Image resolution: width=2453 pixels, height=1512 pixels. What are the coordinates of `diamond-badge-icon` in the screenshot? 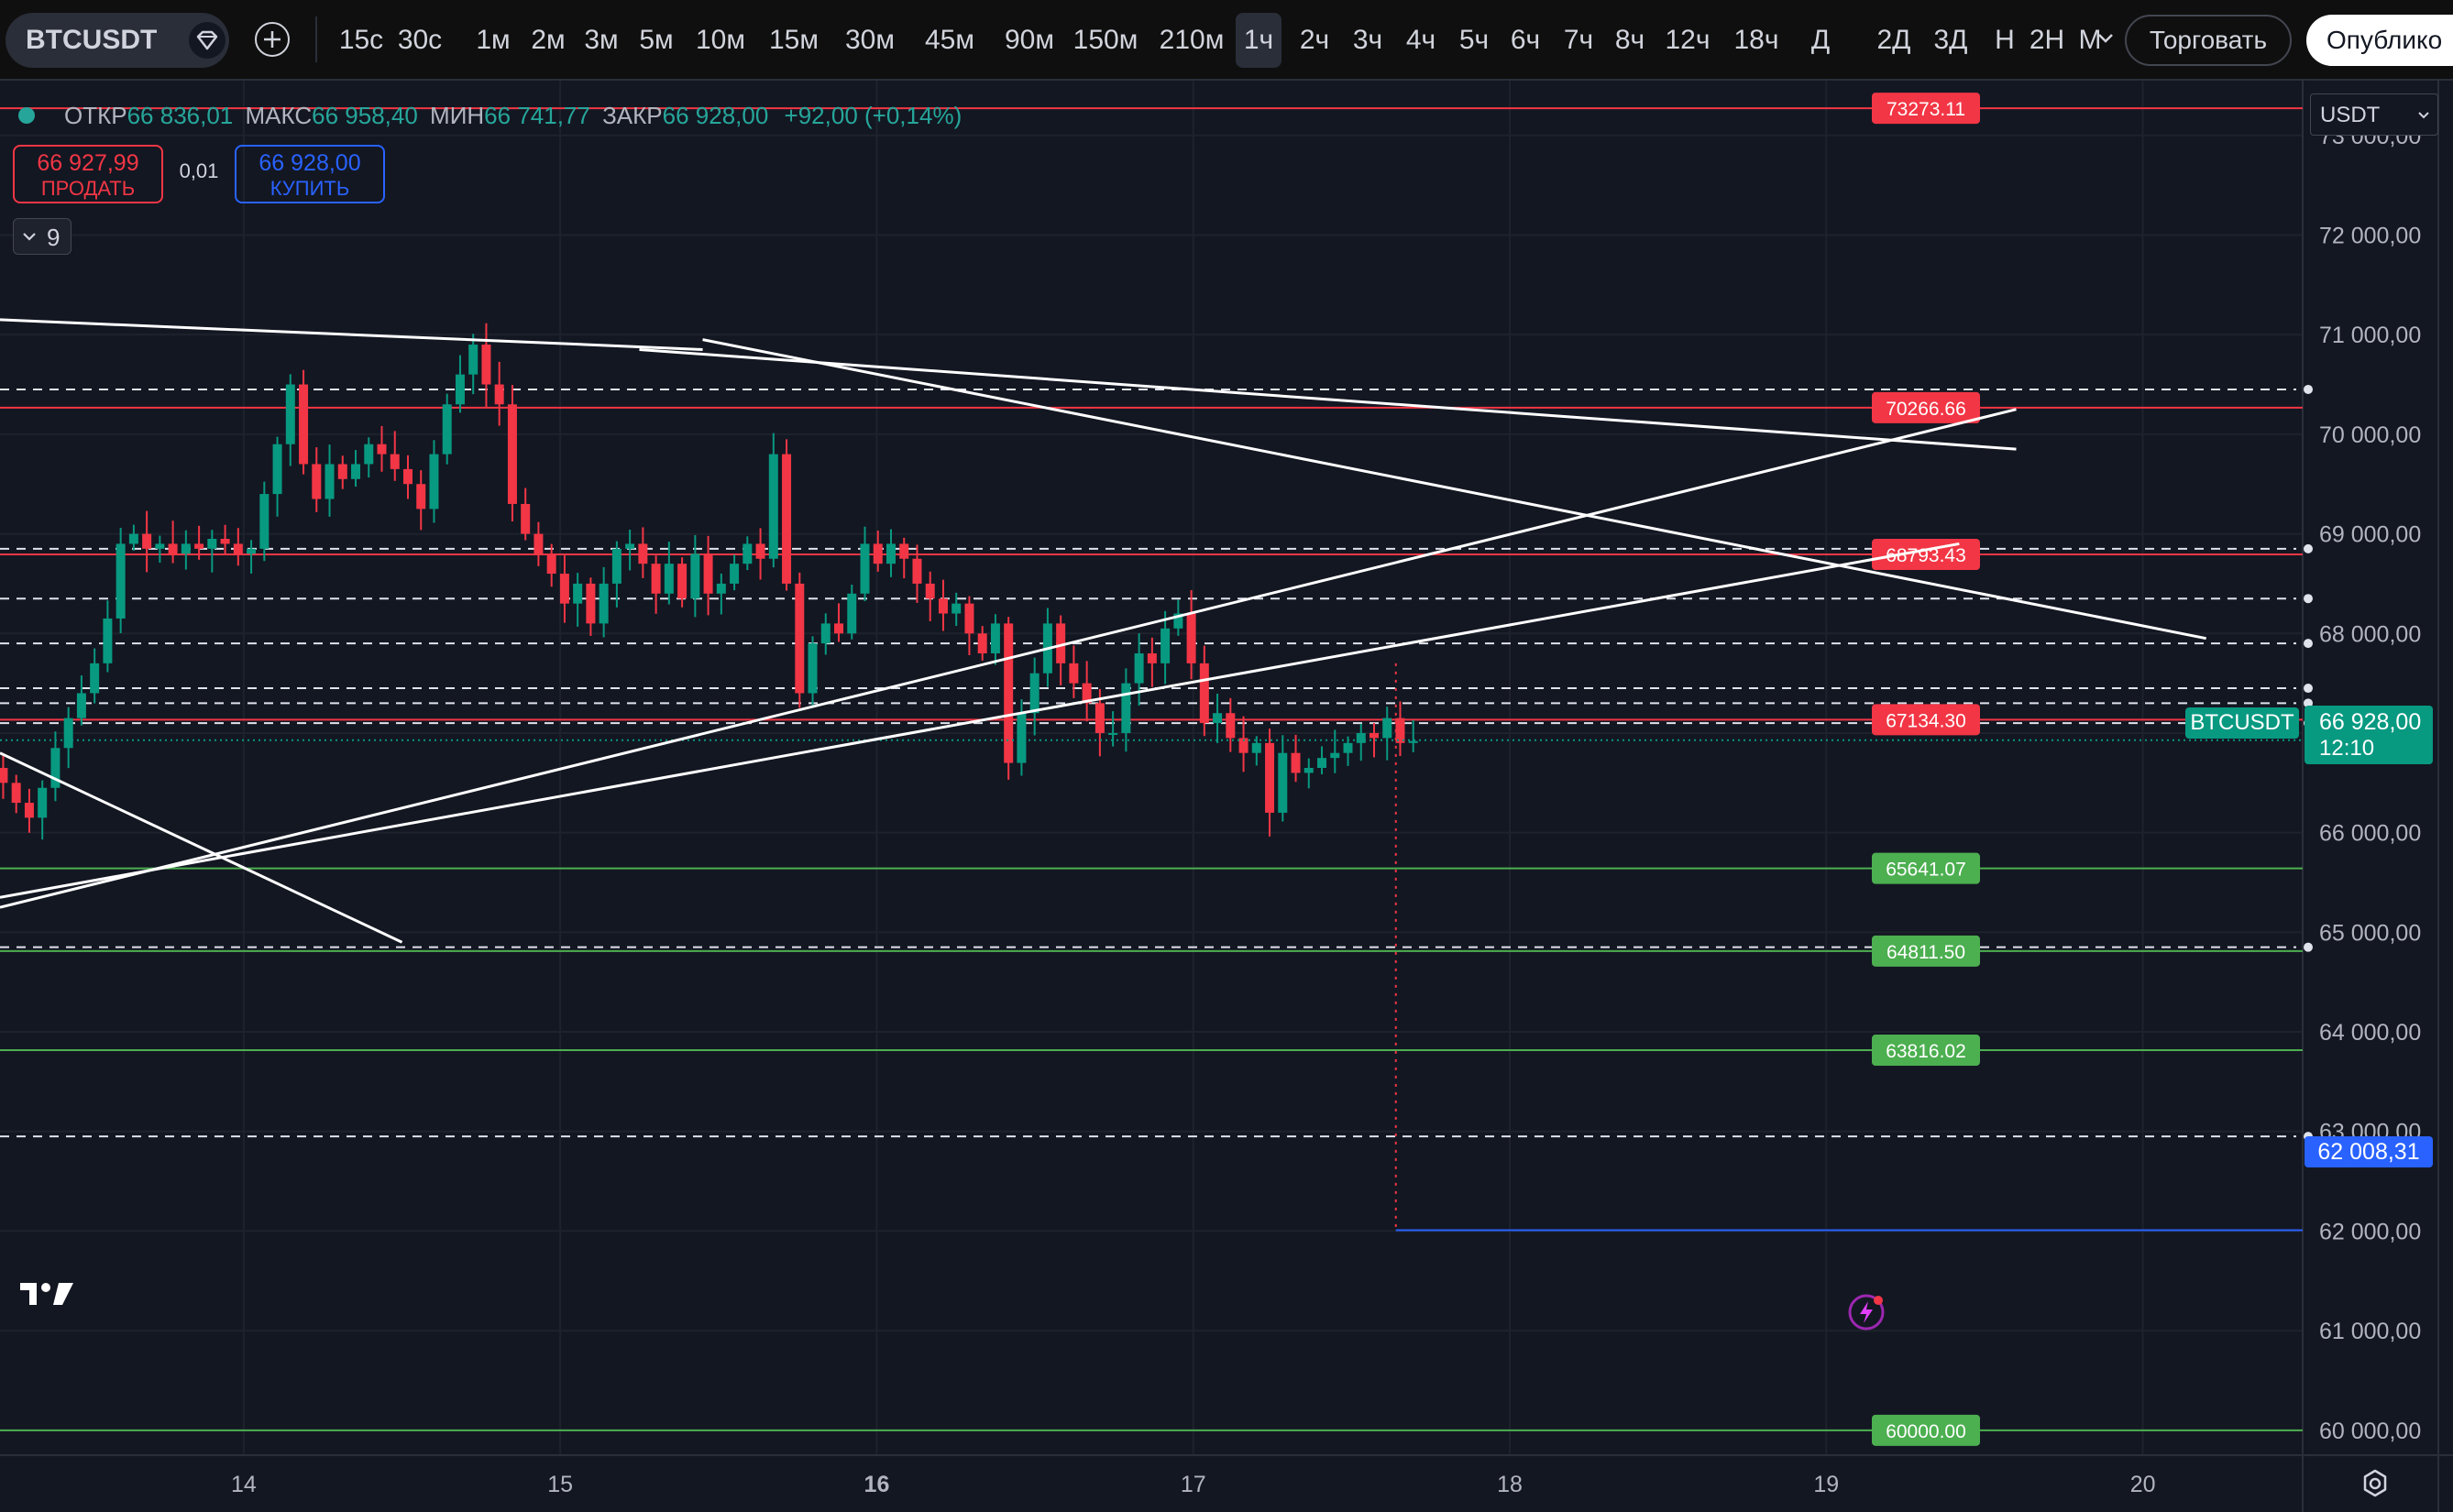 It's located at (207, 40).